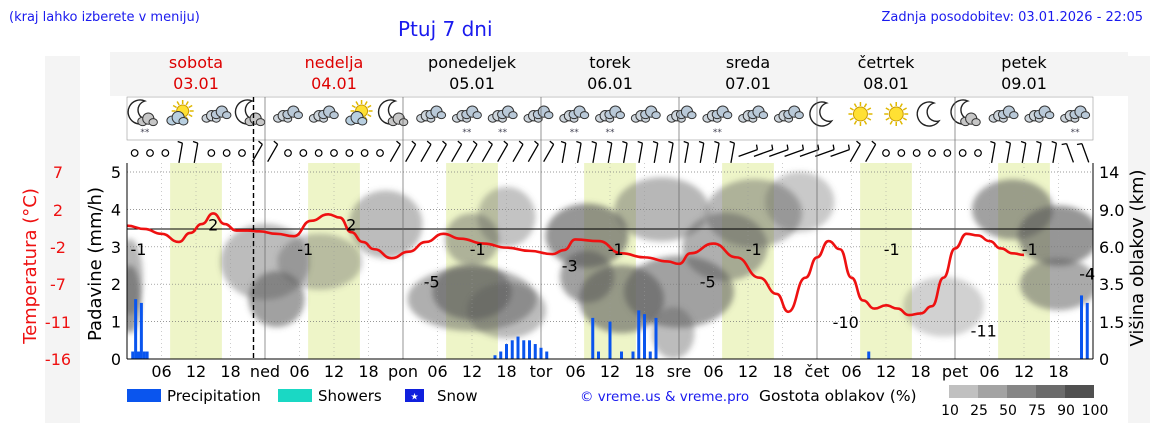 The height and width of the screenshot is (443, 1152). I want to click on moon-crescent, so click(821, 114).